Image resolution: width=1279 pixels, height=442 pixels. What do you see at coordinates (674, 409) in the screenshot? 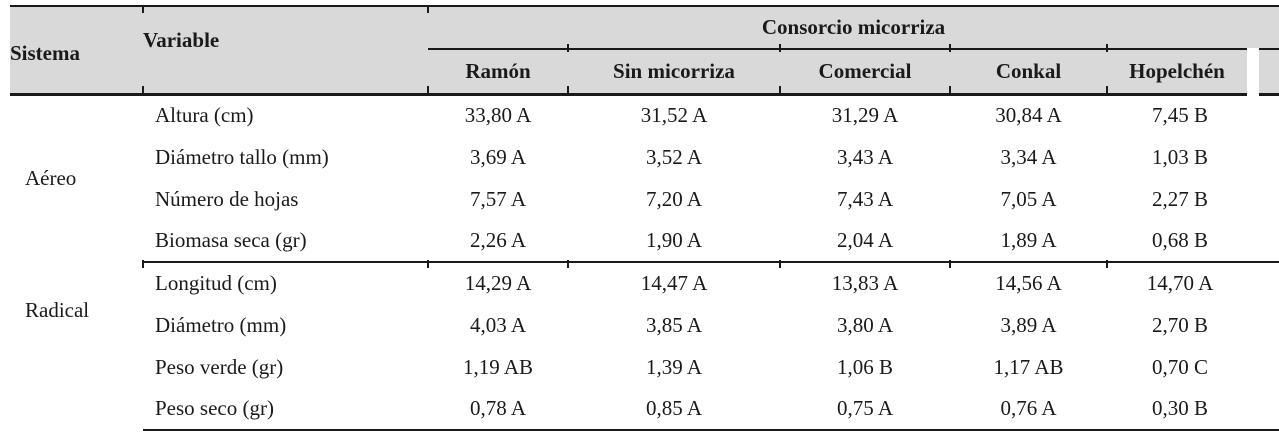
I see `value-cell: 0,85 A` at bounding box center [674, 409].